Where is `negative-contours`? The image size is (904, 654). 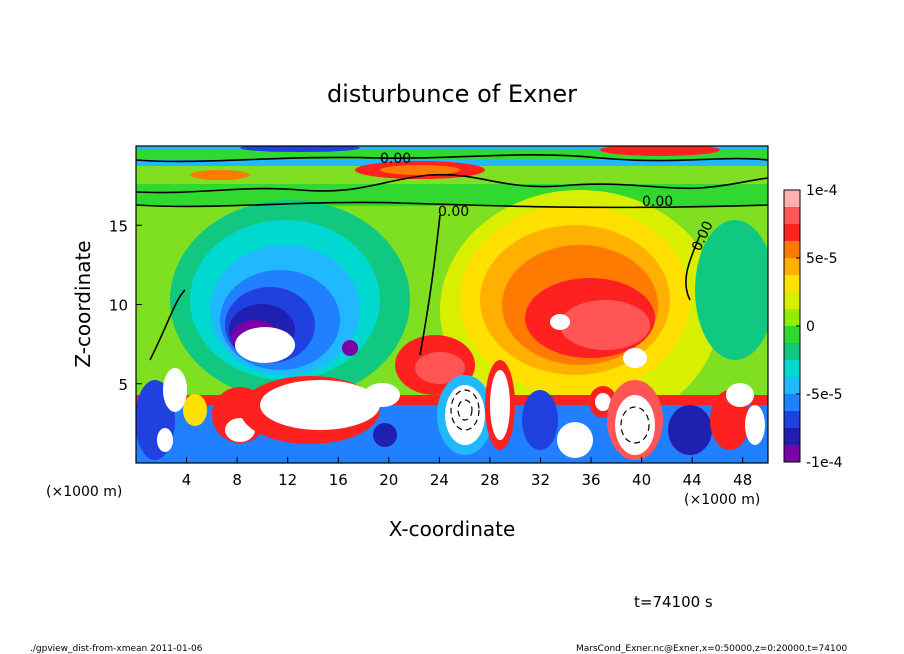
negative-contours is located at coordinates (550, 416).